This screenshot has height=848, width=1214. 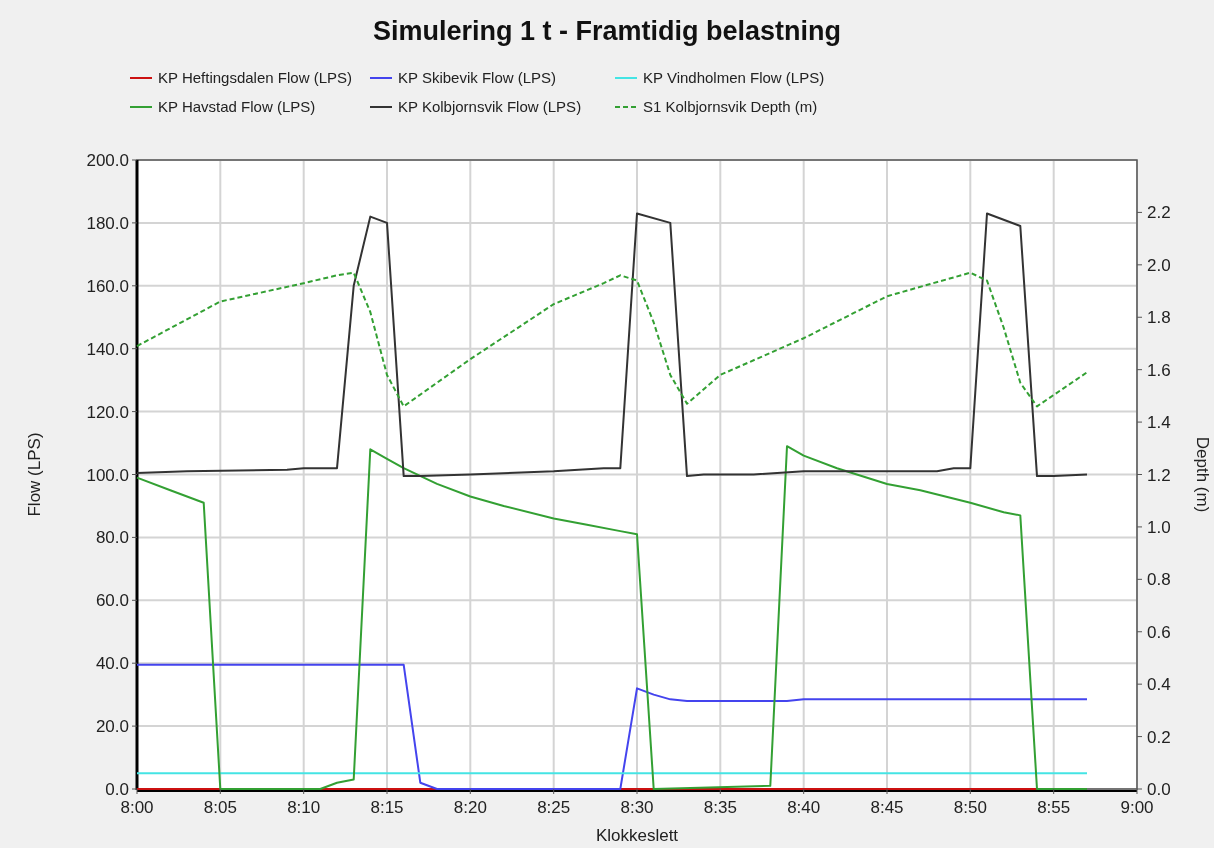 I want to click on legend-label: KP Heftingsdalen Flow (LPS), so click(x=255, y=77).